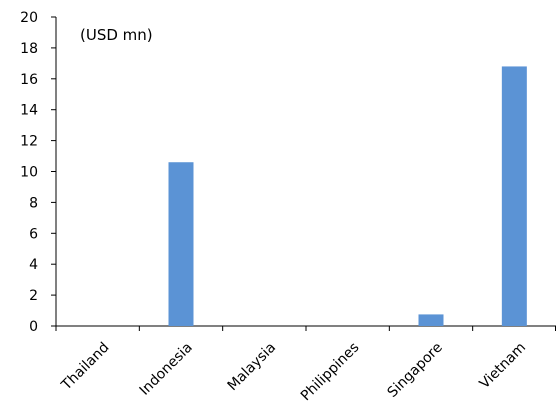 This screenshot has height=412, width=556. Describe the element at coordinates (33, 265) in the screenshot. I see `y-tick-label: 4` at that location.